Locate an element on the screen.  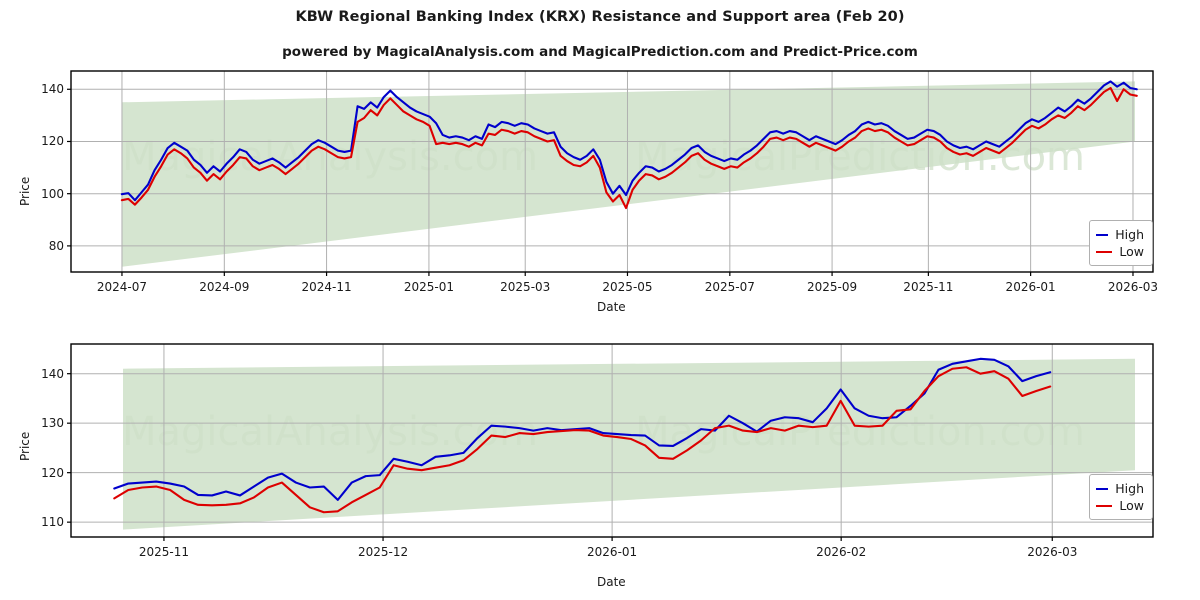
x-tick-label: 2024-11 is located at coordinates (326, 287).